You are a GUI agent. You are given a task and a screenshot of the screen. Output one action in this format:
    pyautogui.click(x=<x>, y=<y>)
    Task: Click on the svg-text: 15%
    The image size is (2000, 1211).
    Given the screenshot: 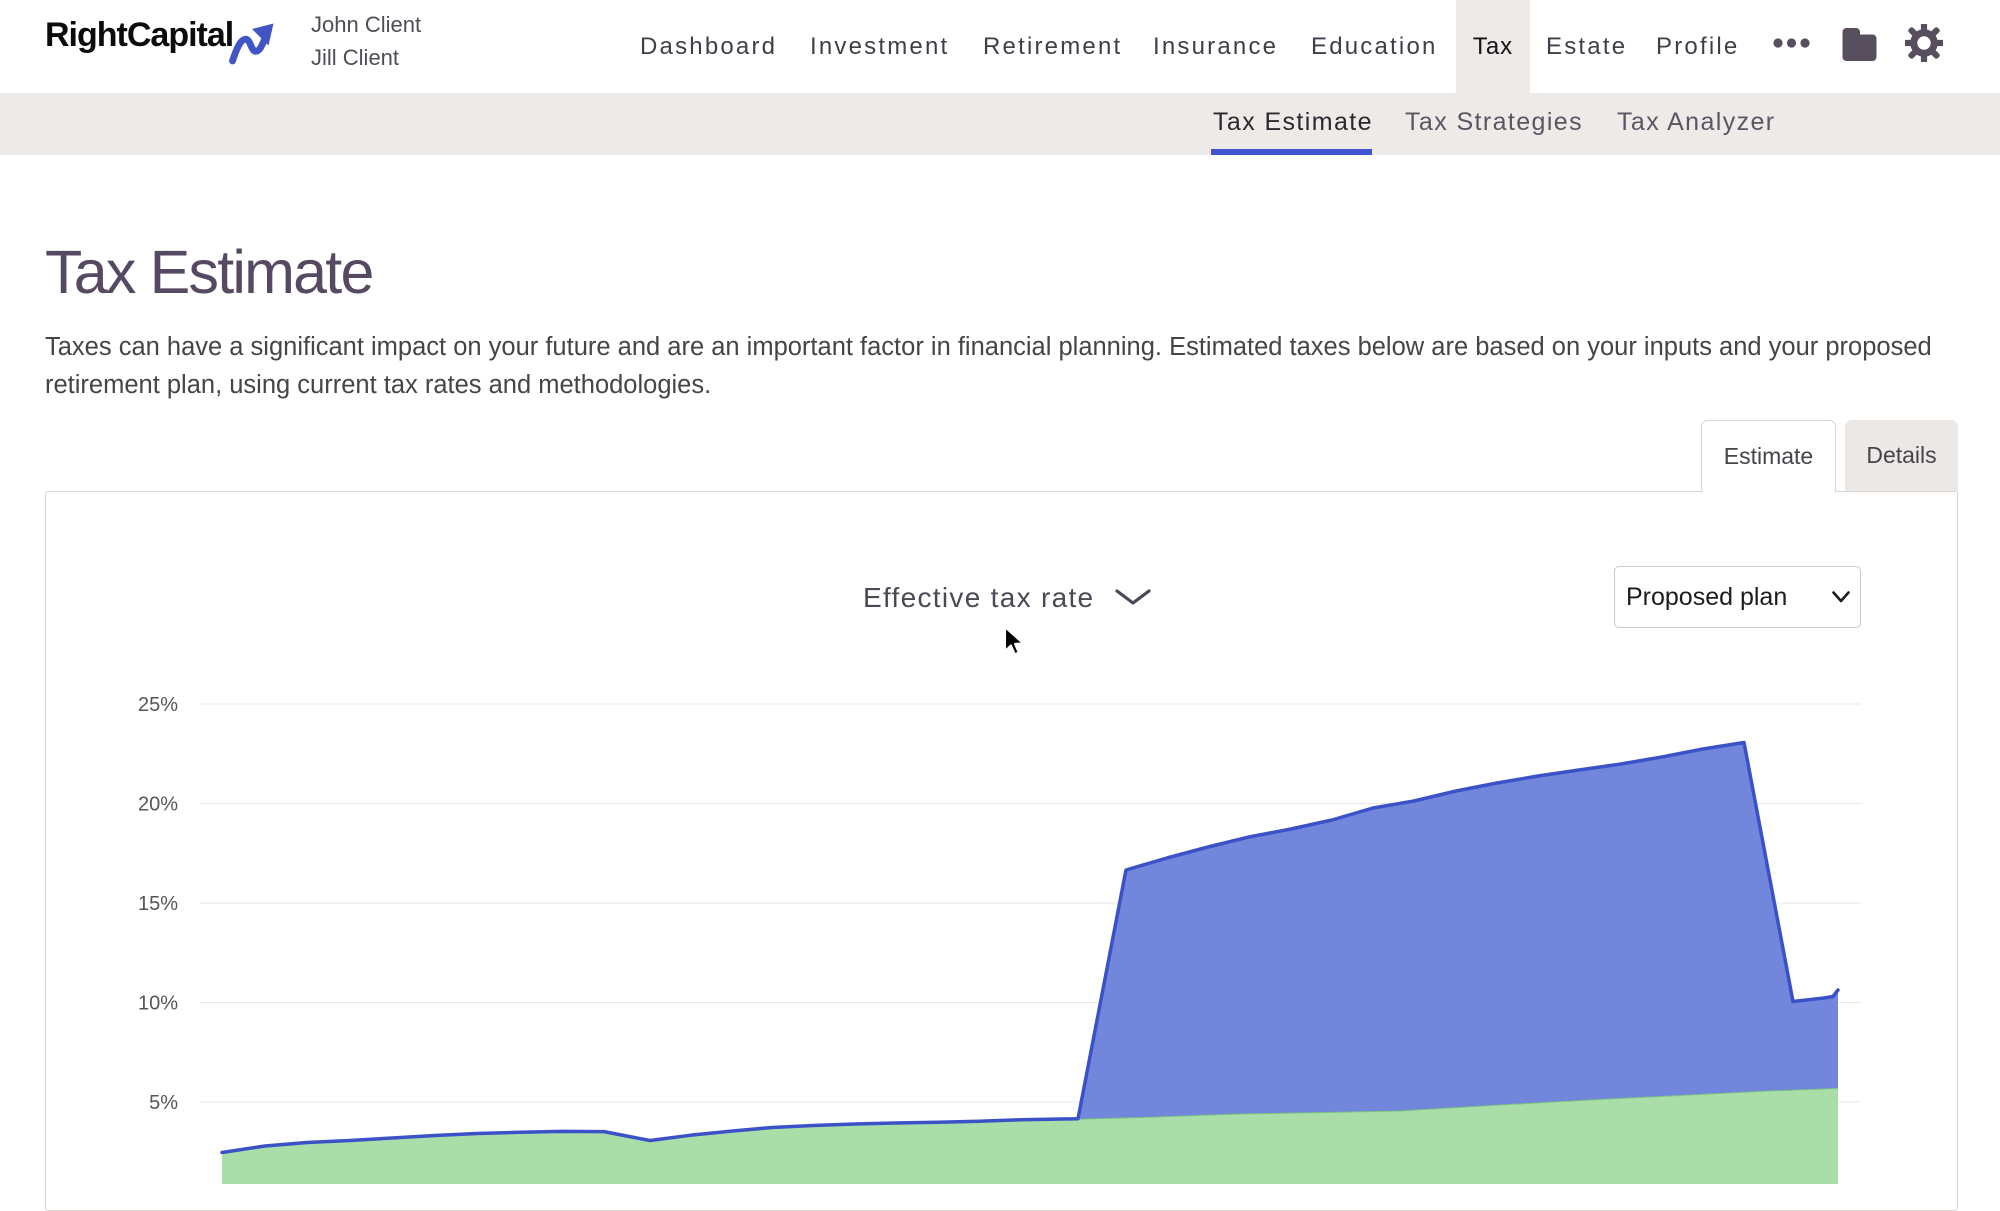 What is the action you would take?
    pyautogui.click(x=158, y=904)
    